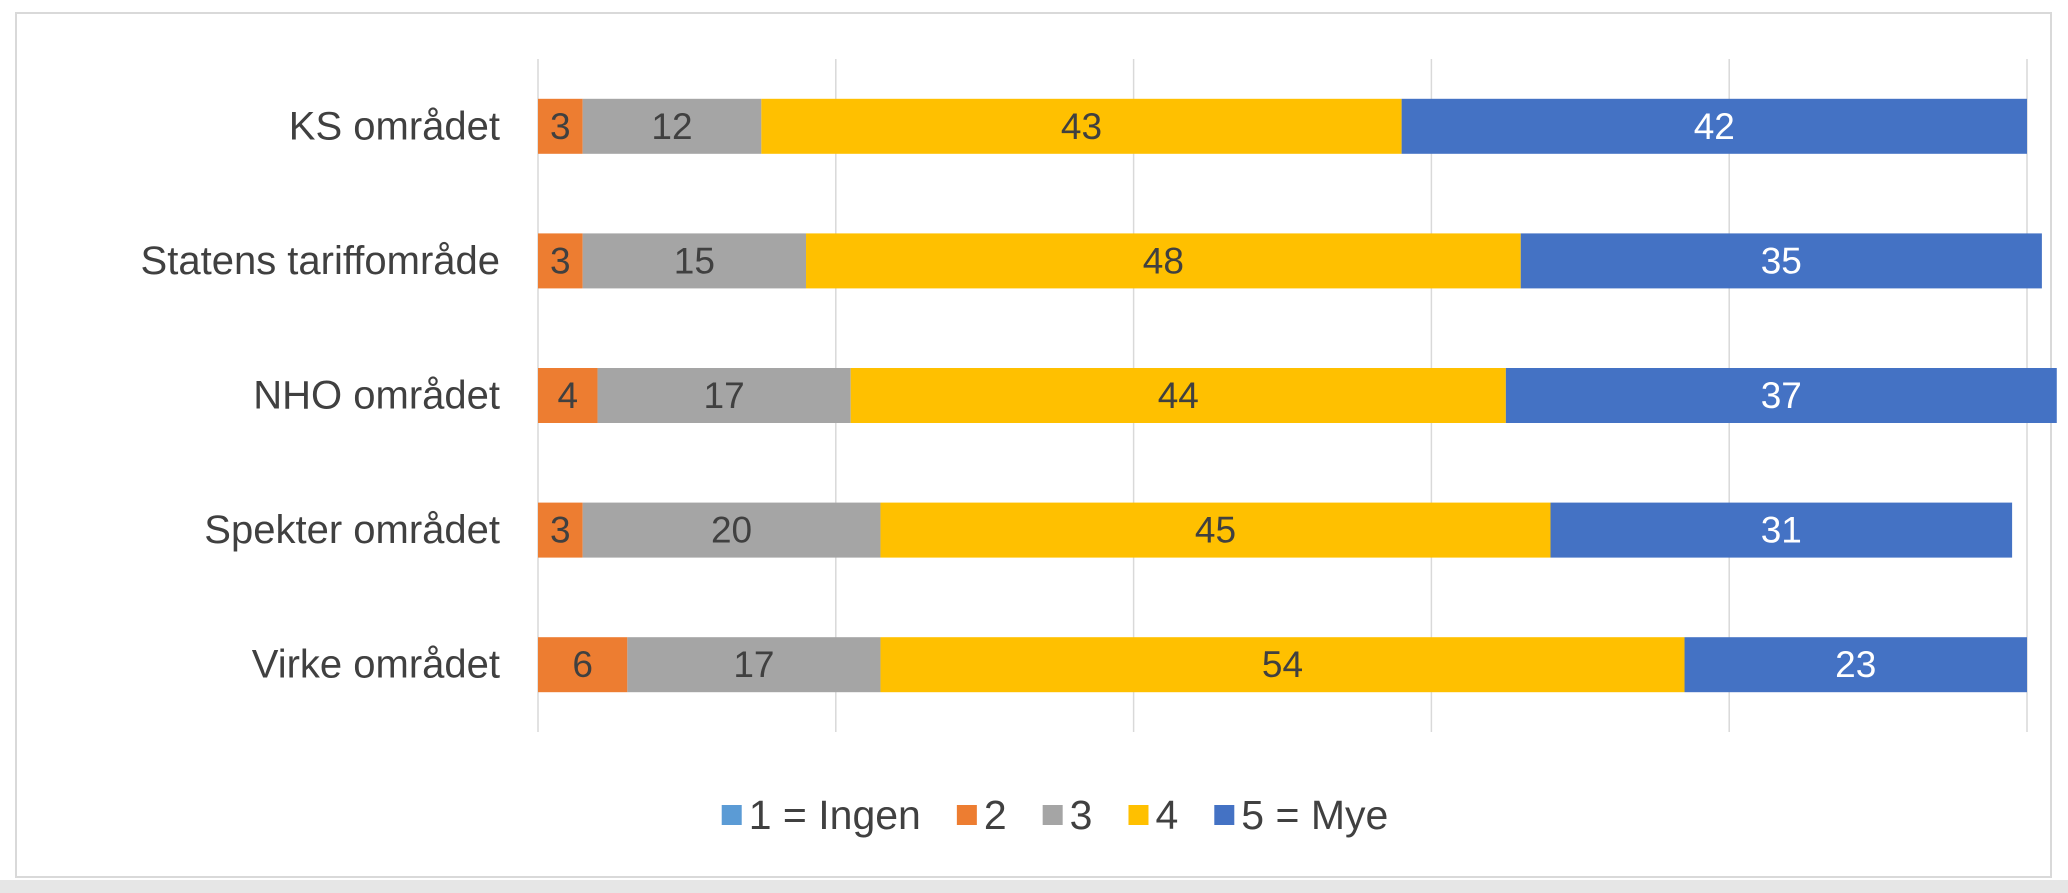 This screenshot has width=2068, height=893. Describe the element at coordinates (394, 126) in the screenshot. I see `category-label: KS området` at that location.